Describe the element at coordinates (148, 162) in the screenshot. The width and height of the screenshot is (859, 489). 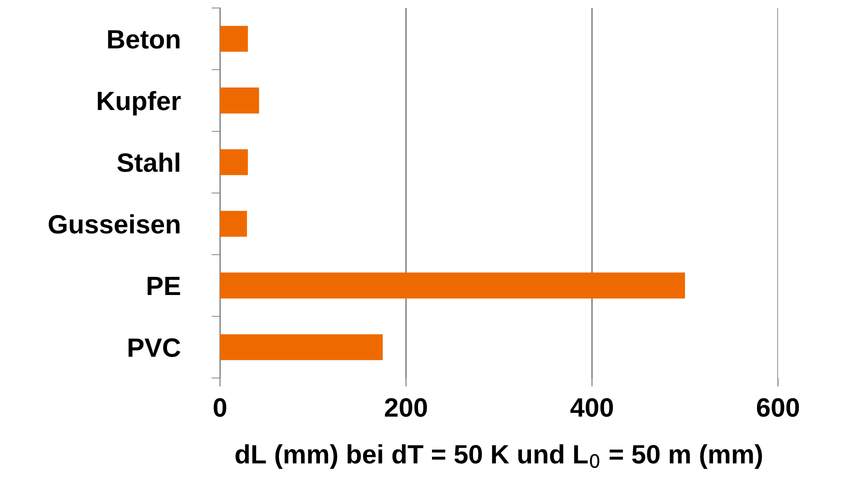
I see `y-tick-label: Stahl` at that location.